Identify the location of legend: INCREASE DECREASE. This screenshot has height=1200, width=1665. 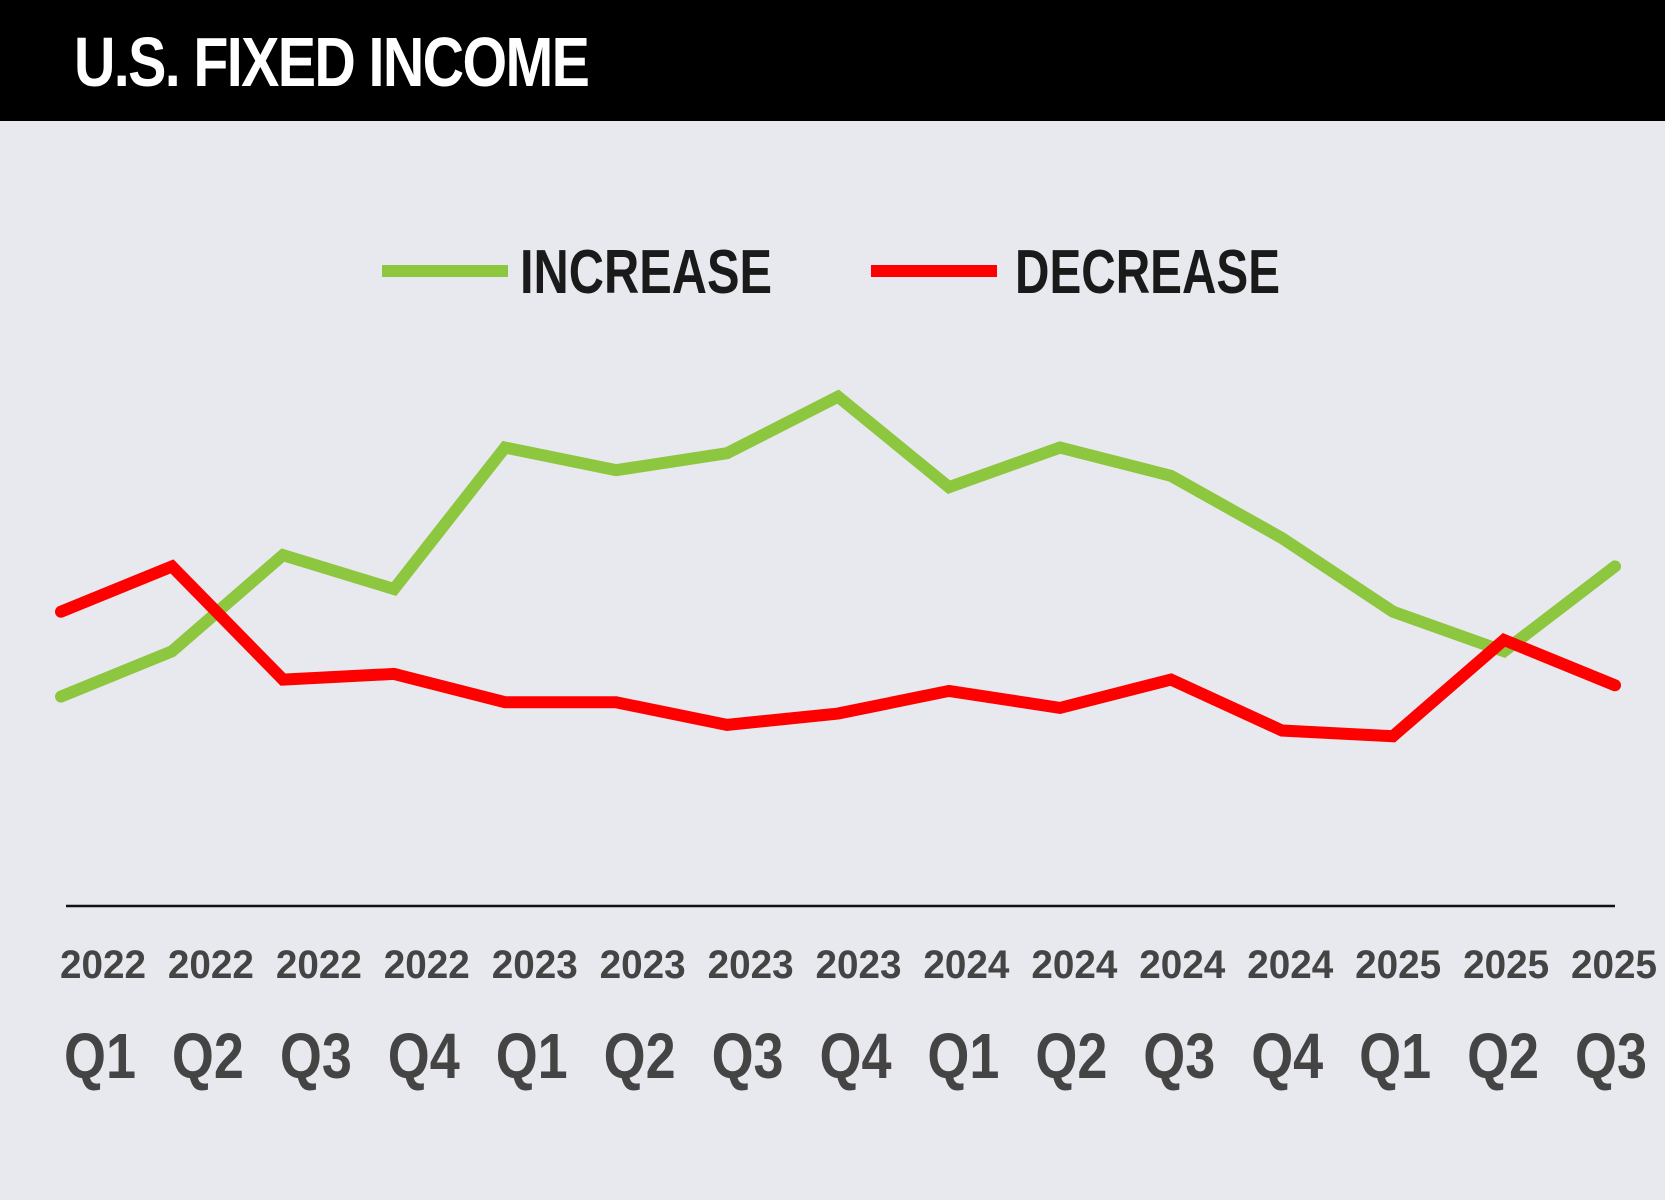
(831, 272).